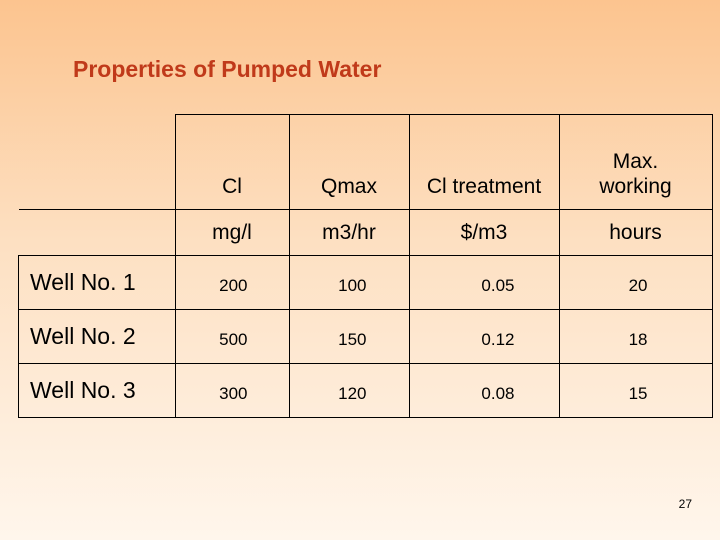 The height and width of the screenshot is (540, 720). I want to click on table-row: Well No. 3 300 120 0.08 15, so click(365, 390).